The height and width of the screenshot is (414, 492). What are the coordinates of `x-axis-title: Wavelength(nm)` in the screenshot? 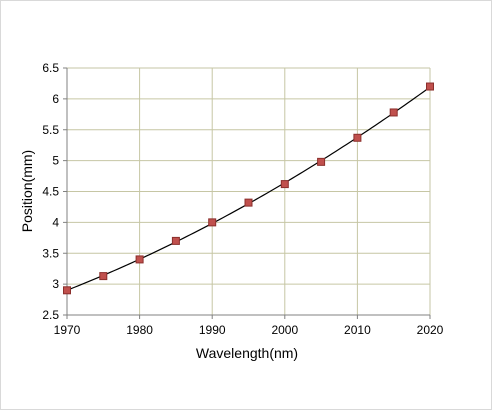 It's located at (247, 353).